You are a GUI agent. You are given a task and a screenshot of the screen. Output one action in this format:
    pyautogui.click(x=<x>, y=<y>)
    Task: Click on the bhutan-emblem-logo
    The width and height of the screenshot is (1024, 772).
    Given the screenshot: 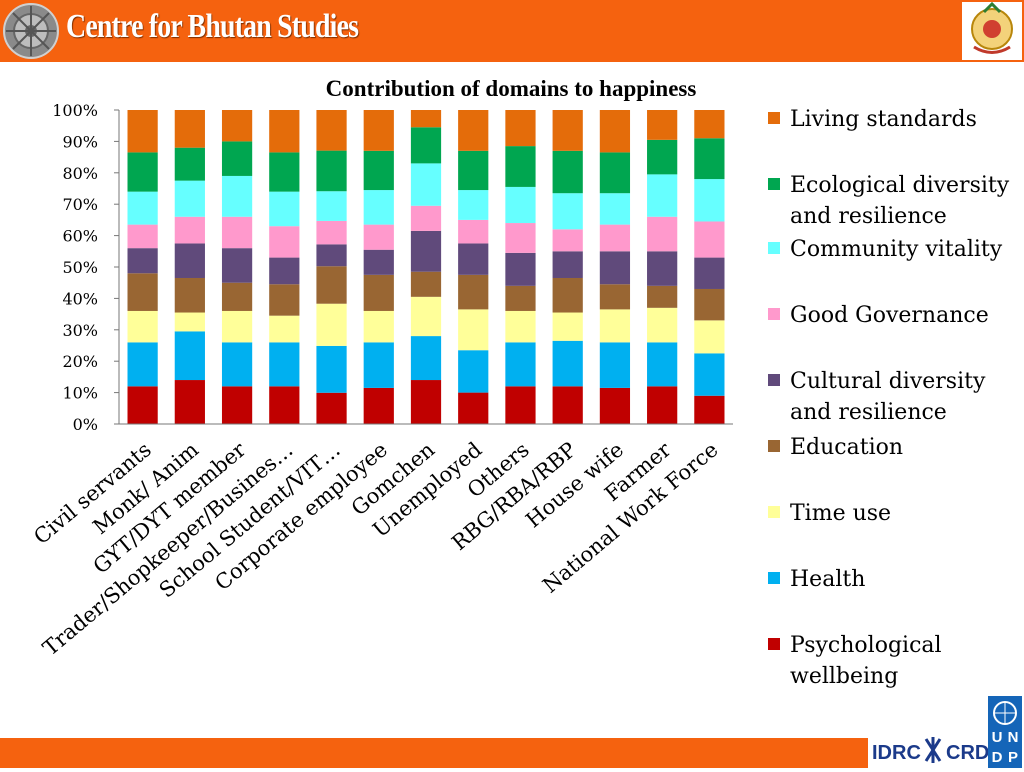 What is the action you would take?
    pyautogui.click(x=992, y=30)
    